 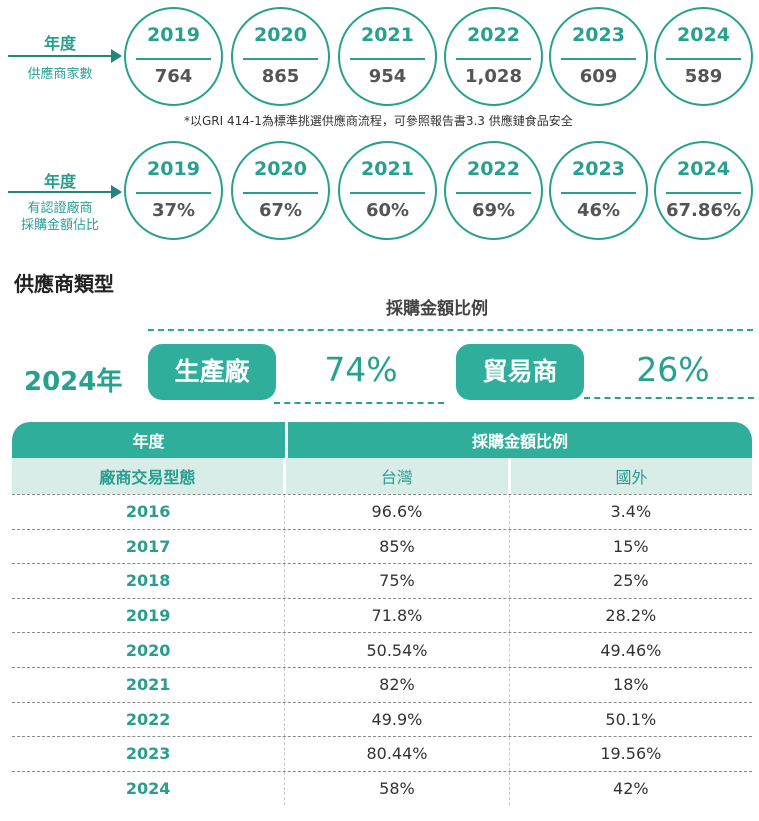 I want to click on supplier-type-title: 供應商類型, so click(x=64, y=284).